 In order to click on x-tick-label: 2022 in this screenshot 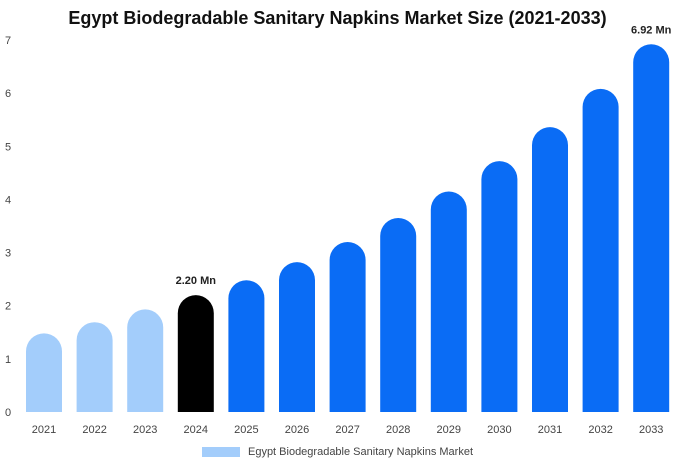, I will do `click(94, 430)`.